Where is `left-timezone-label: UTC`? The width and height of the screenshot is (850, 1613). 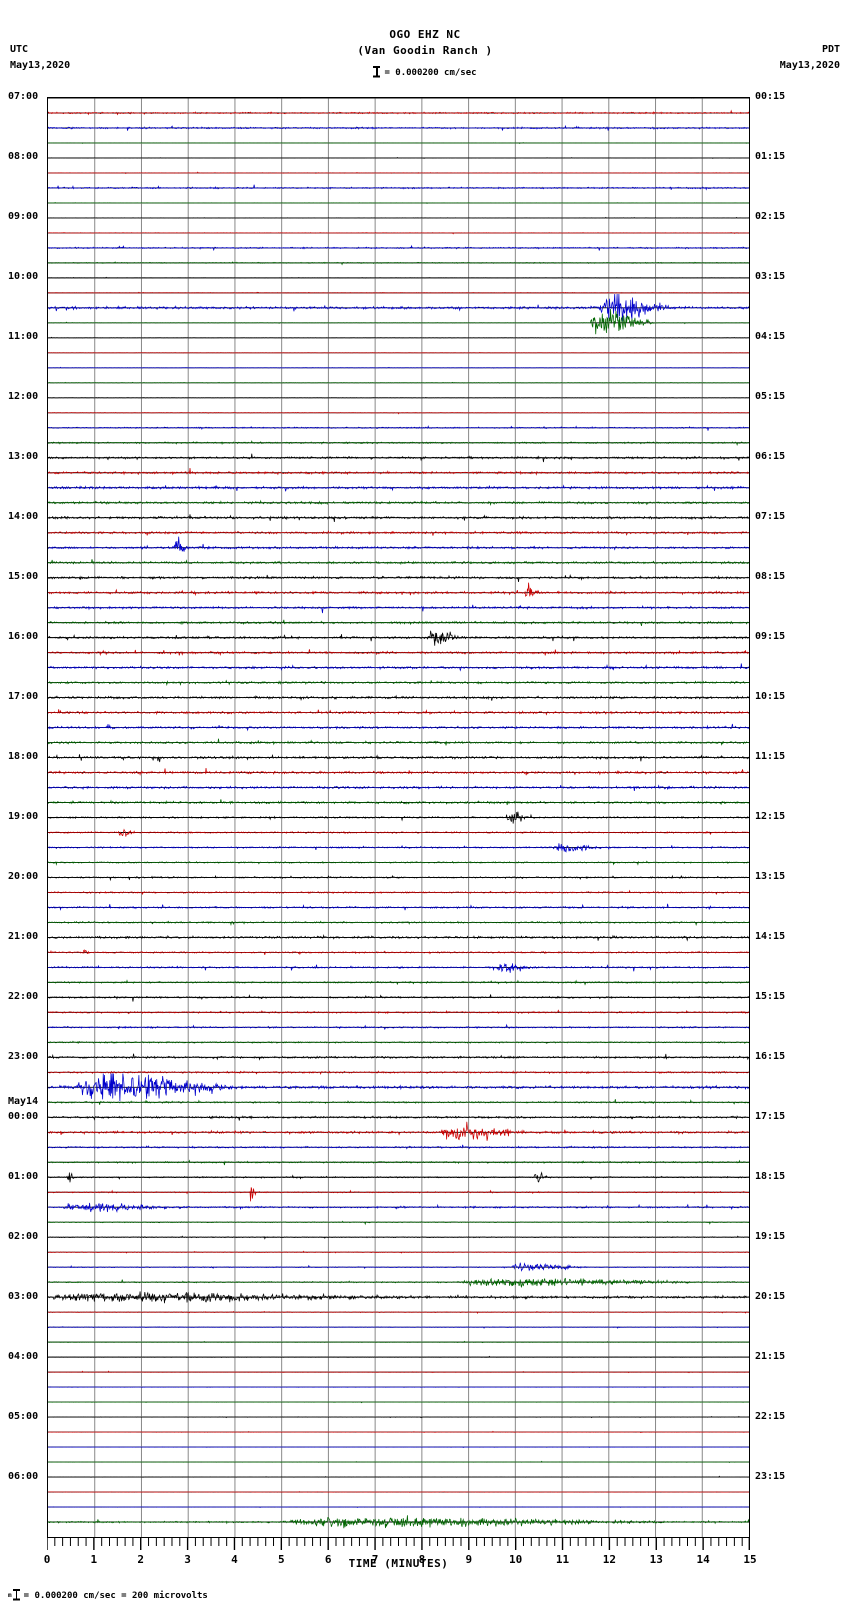
left-timezone-label: UTC is located at coordinates (19, 49).